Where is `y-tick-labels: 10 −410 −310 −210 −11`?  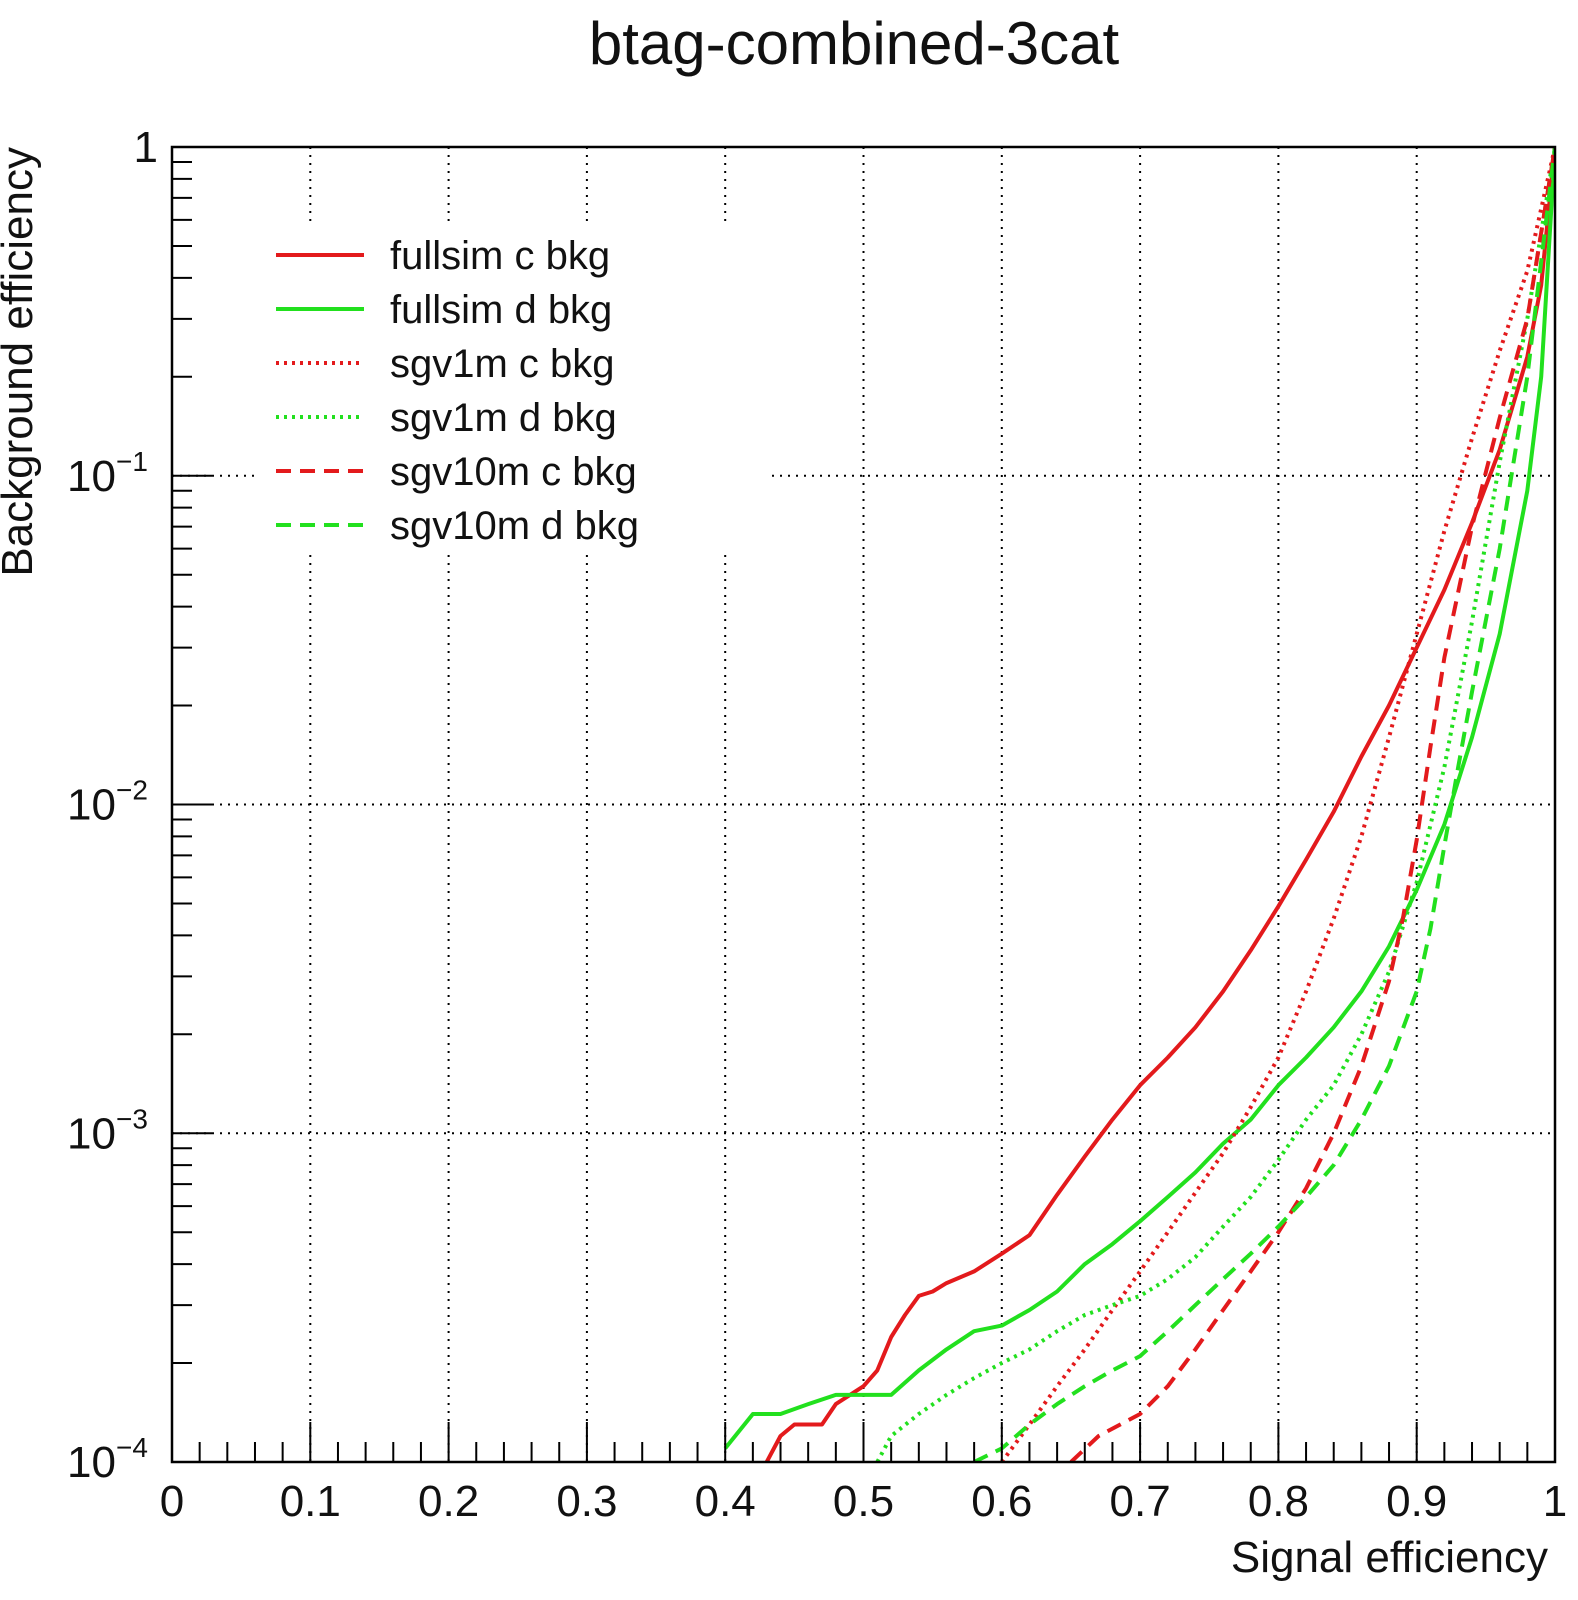 y-tick-labels: 10 −410 −310 −210 −11 is located at coordinates (112, 805).